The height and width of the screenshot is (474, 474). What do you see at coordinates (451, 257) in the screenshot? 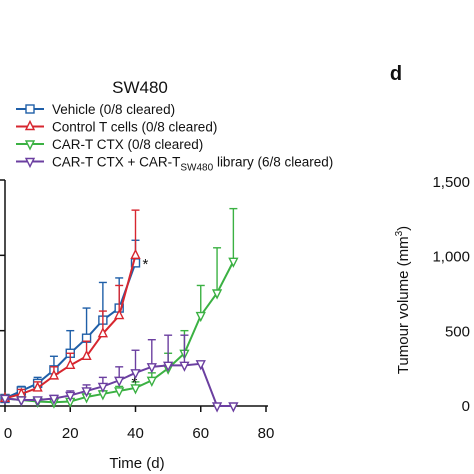
I see `y-tick-label-right-2: 1,000` at bounding box center [451, 257].